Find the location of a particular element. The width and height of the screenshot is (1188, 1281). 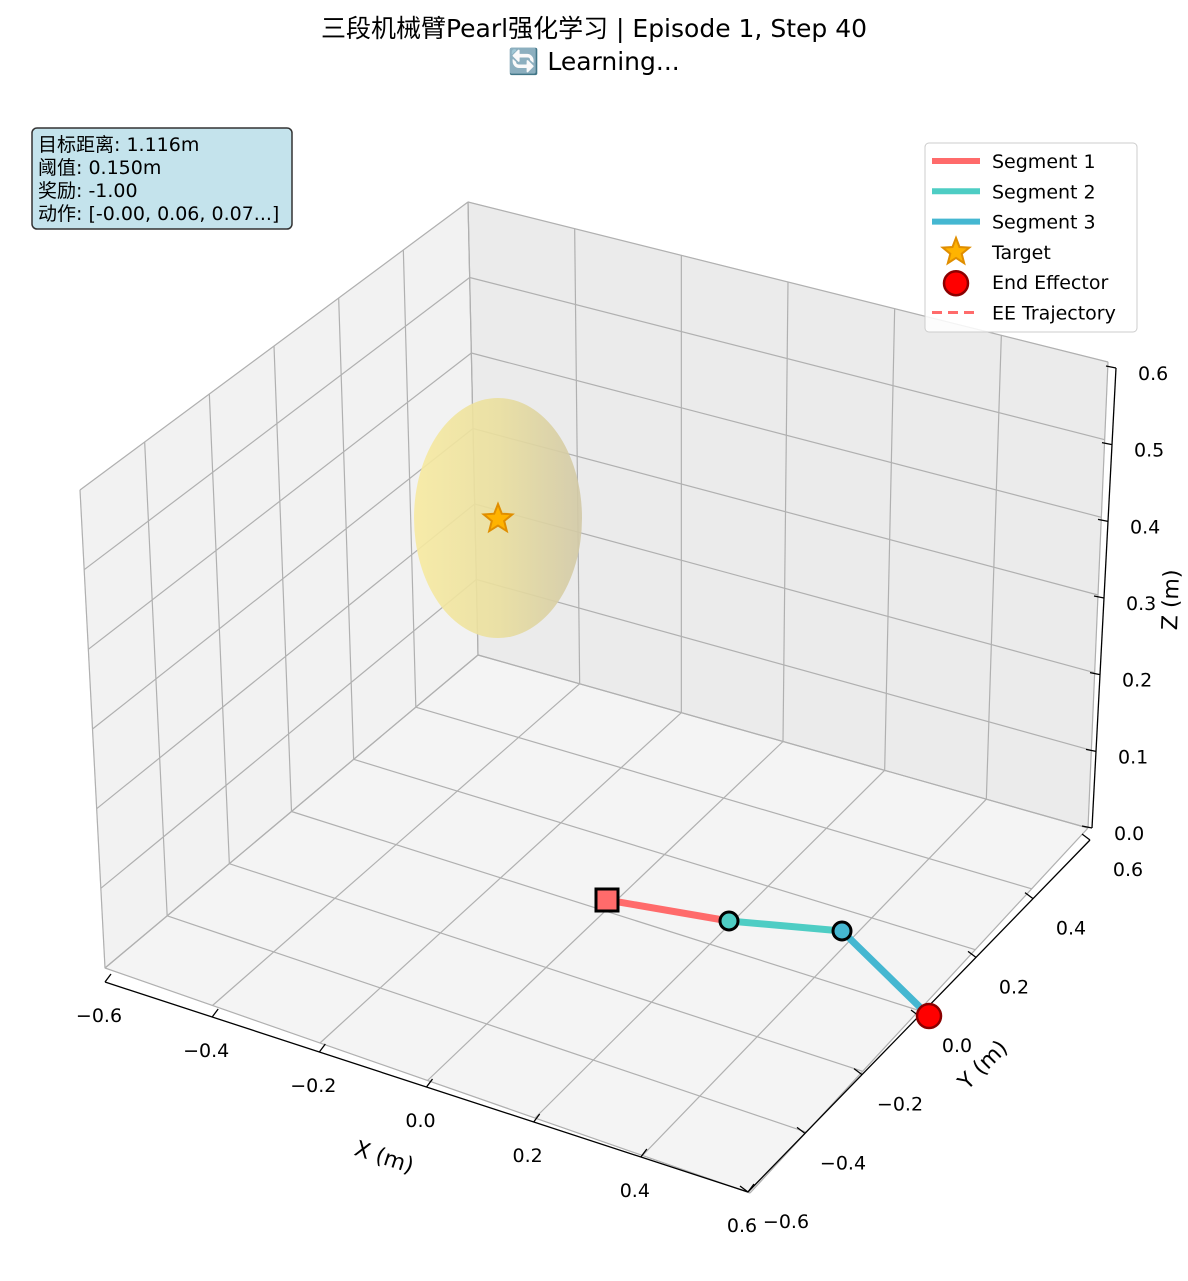

y-tick-label: 0.2 is located at coordinates (1014, 987).